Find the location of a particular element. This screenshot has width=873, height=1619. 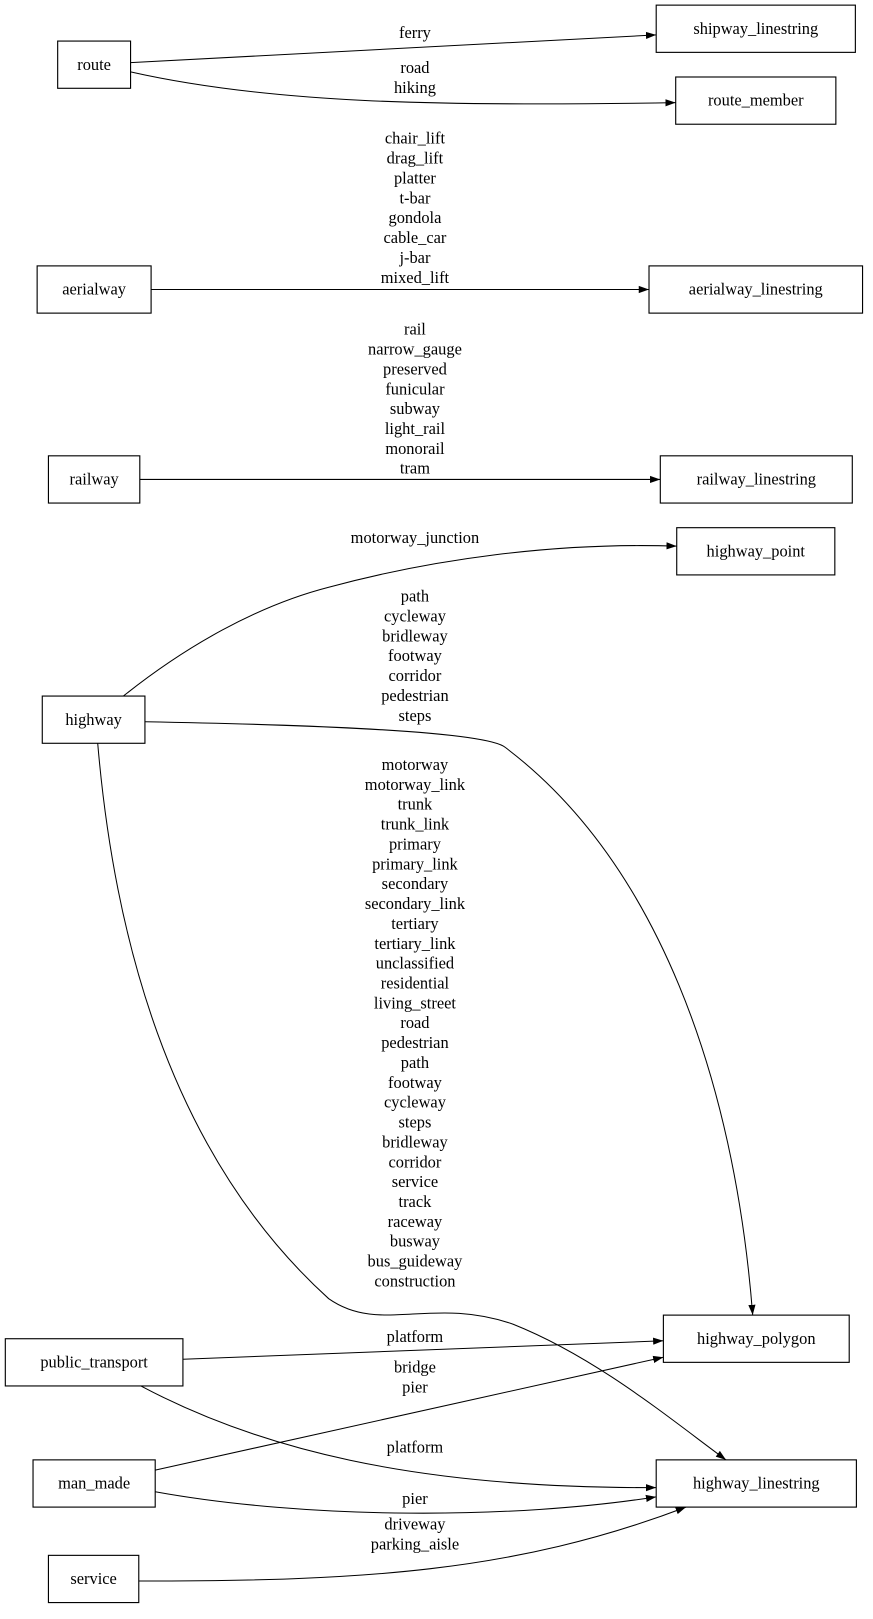

edge-label: mixed_lift is located at coordinates (415, 277).